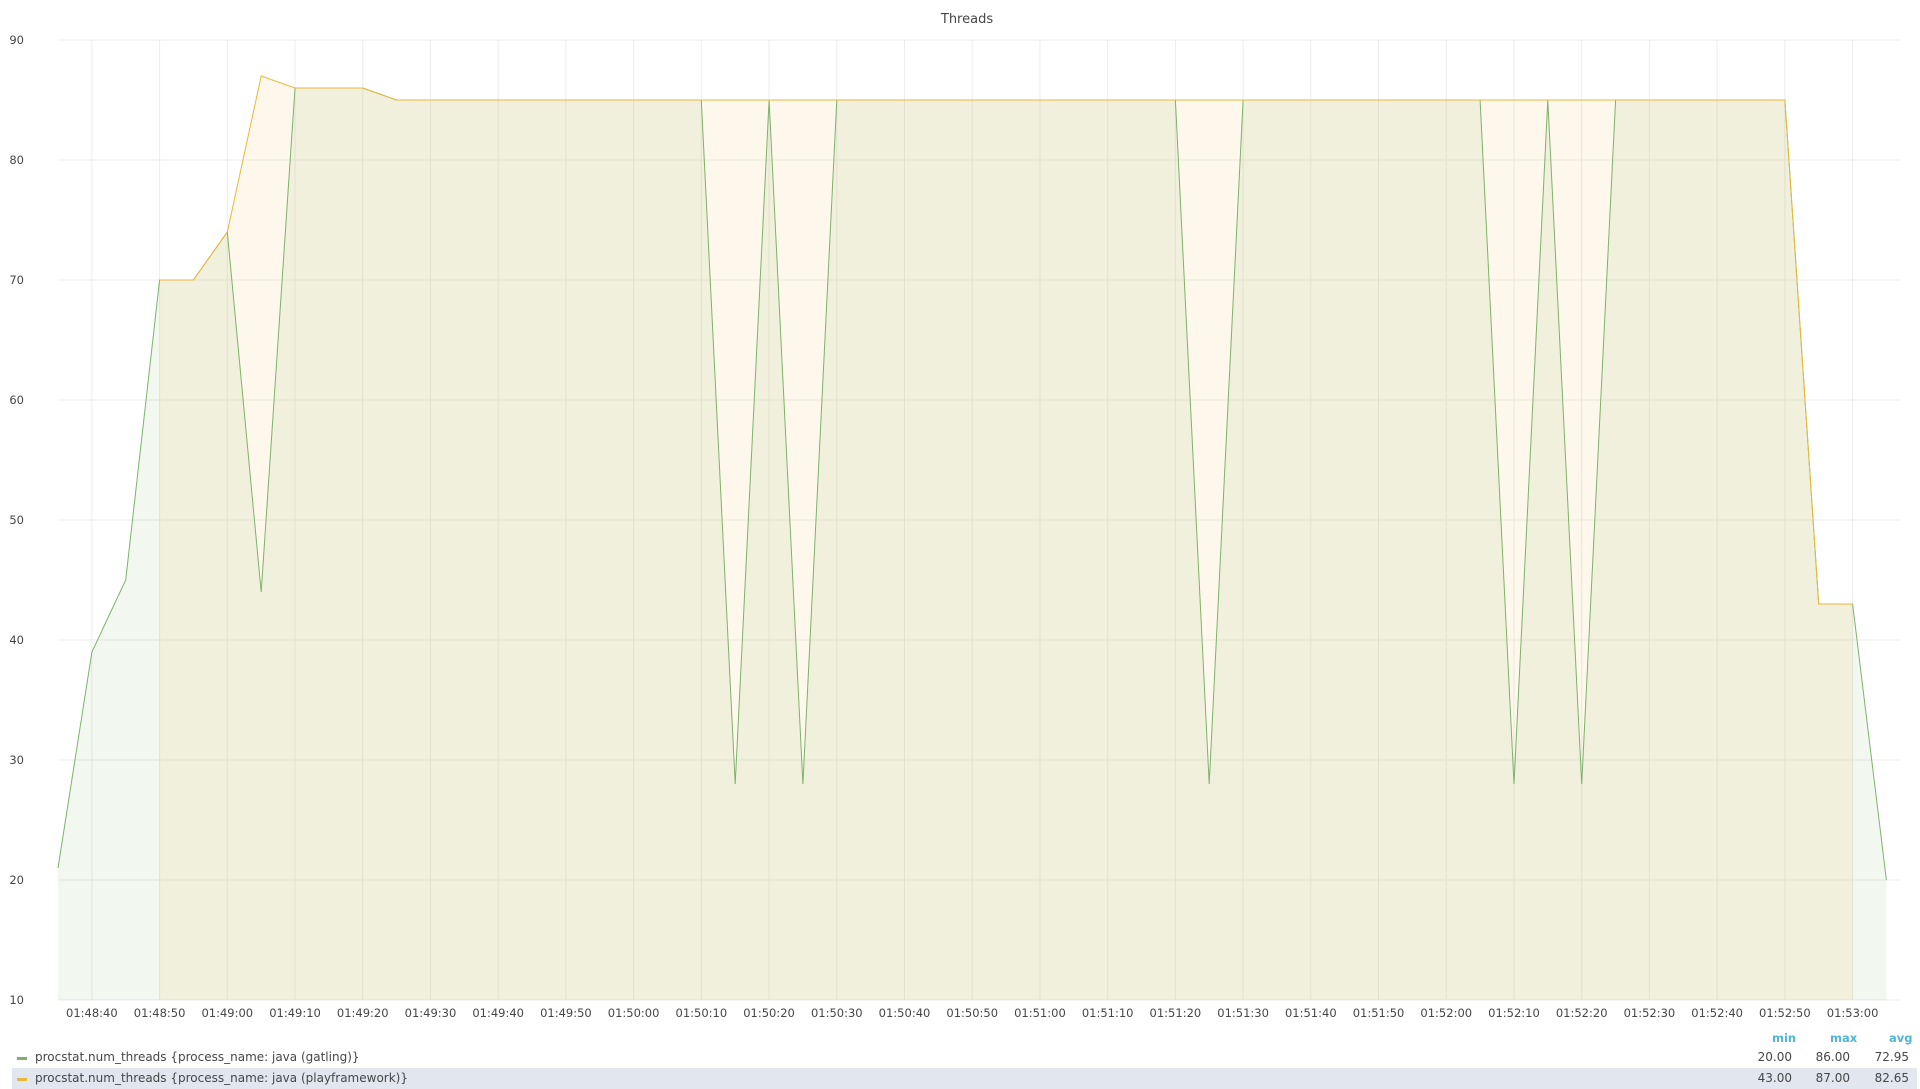  What do you see at coordinates (227, 1013) in the screenshot?
I see `x-tick-label: 01:49:00` at bounding box center [227, 1013].